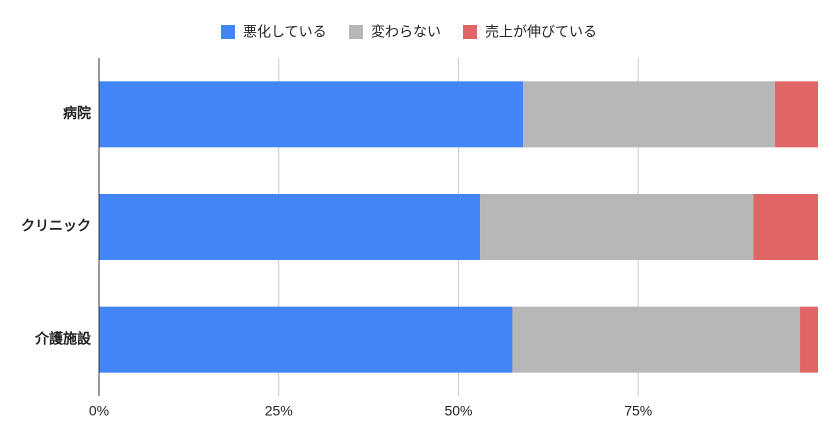 This screenshot has height=444, width=840. I want to click on y-tick-label: 介護施設, so click(63, 338).